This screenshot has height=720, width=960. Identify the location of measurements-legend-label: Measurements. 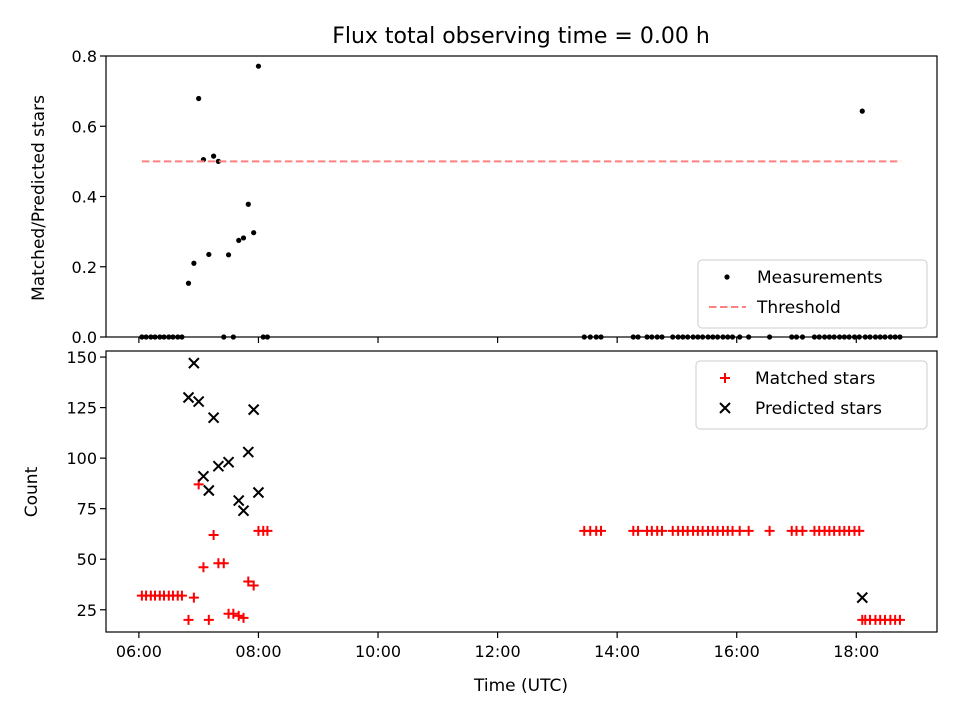
(820, 278).